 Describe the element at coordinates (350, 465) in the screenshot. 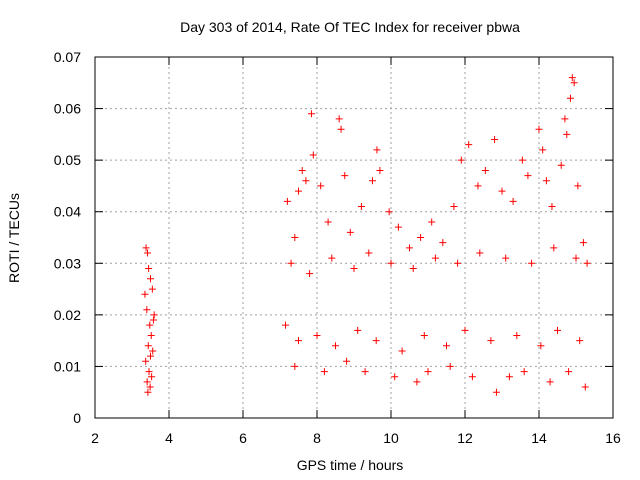

I see `x-axis-label: GPS time / hours` at that location.